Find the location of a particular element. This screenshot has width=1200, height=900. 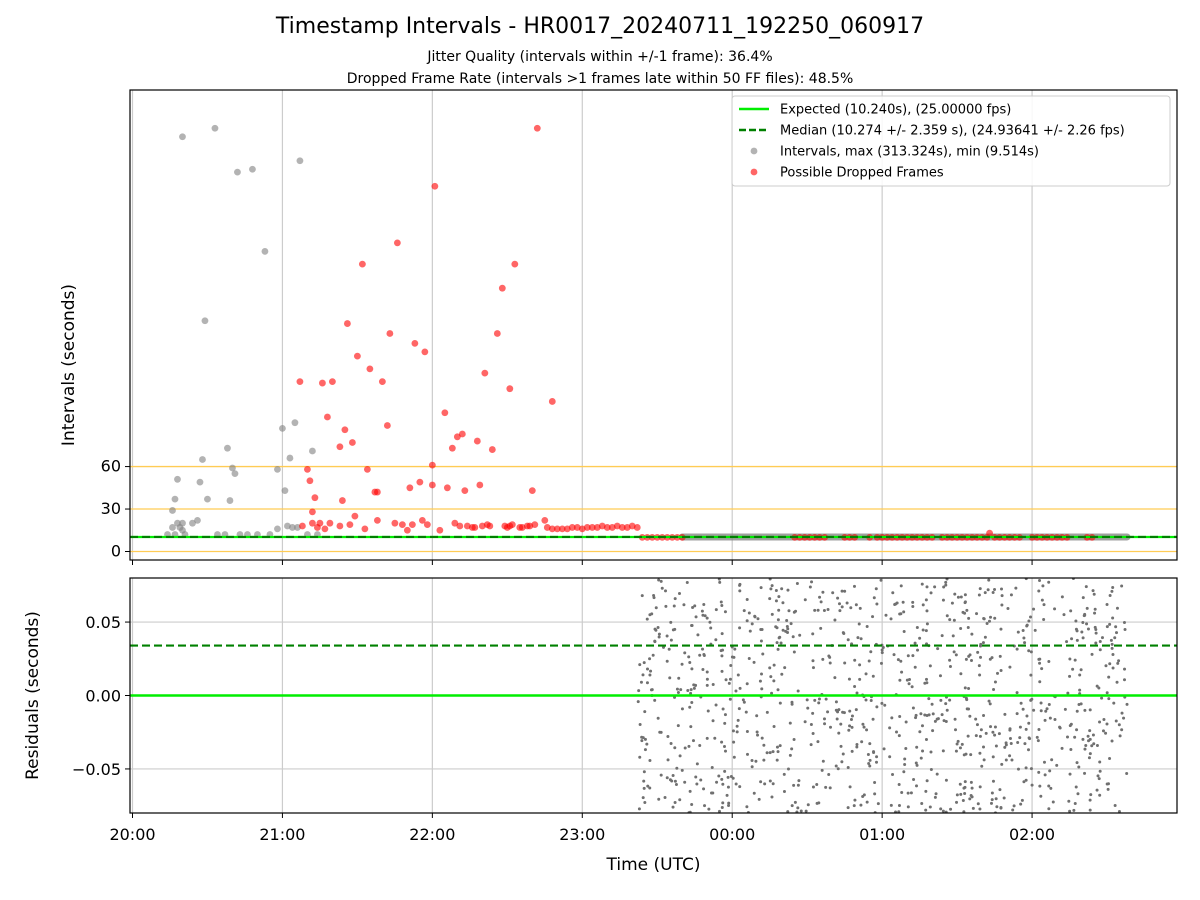

interval-point is located at coordinates (182, 523).